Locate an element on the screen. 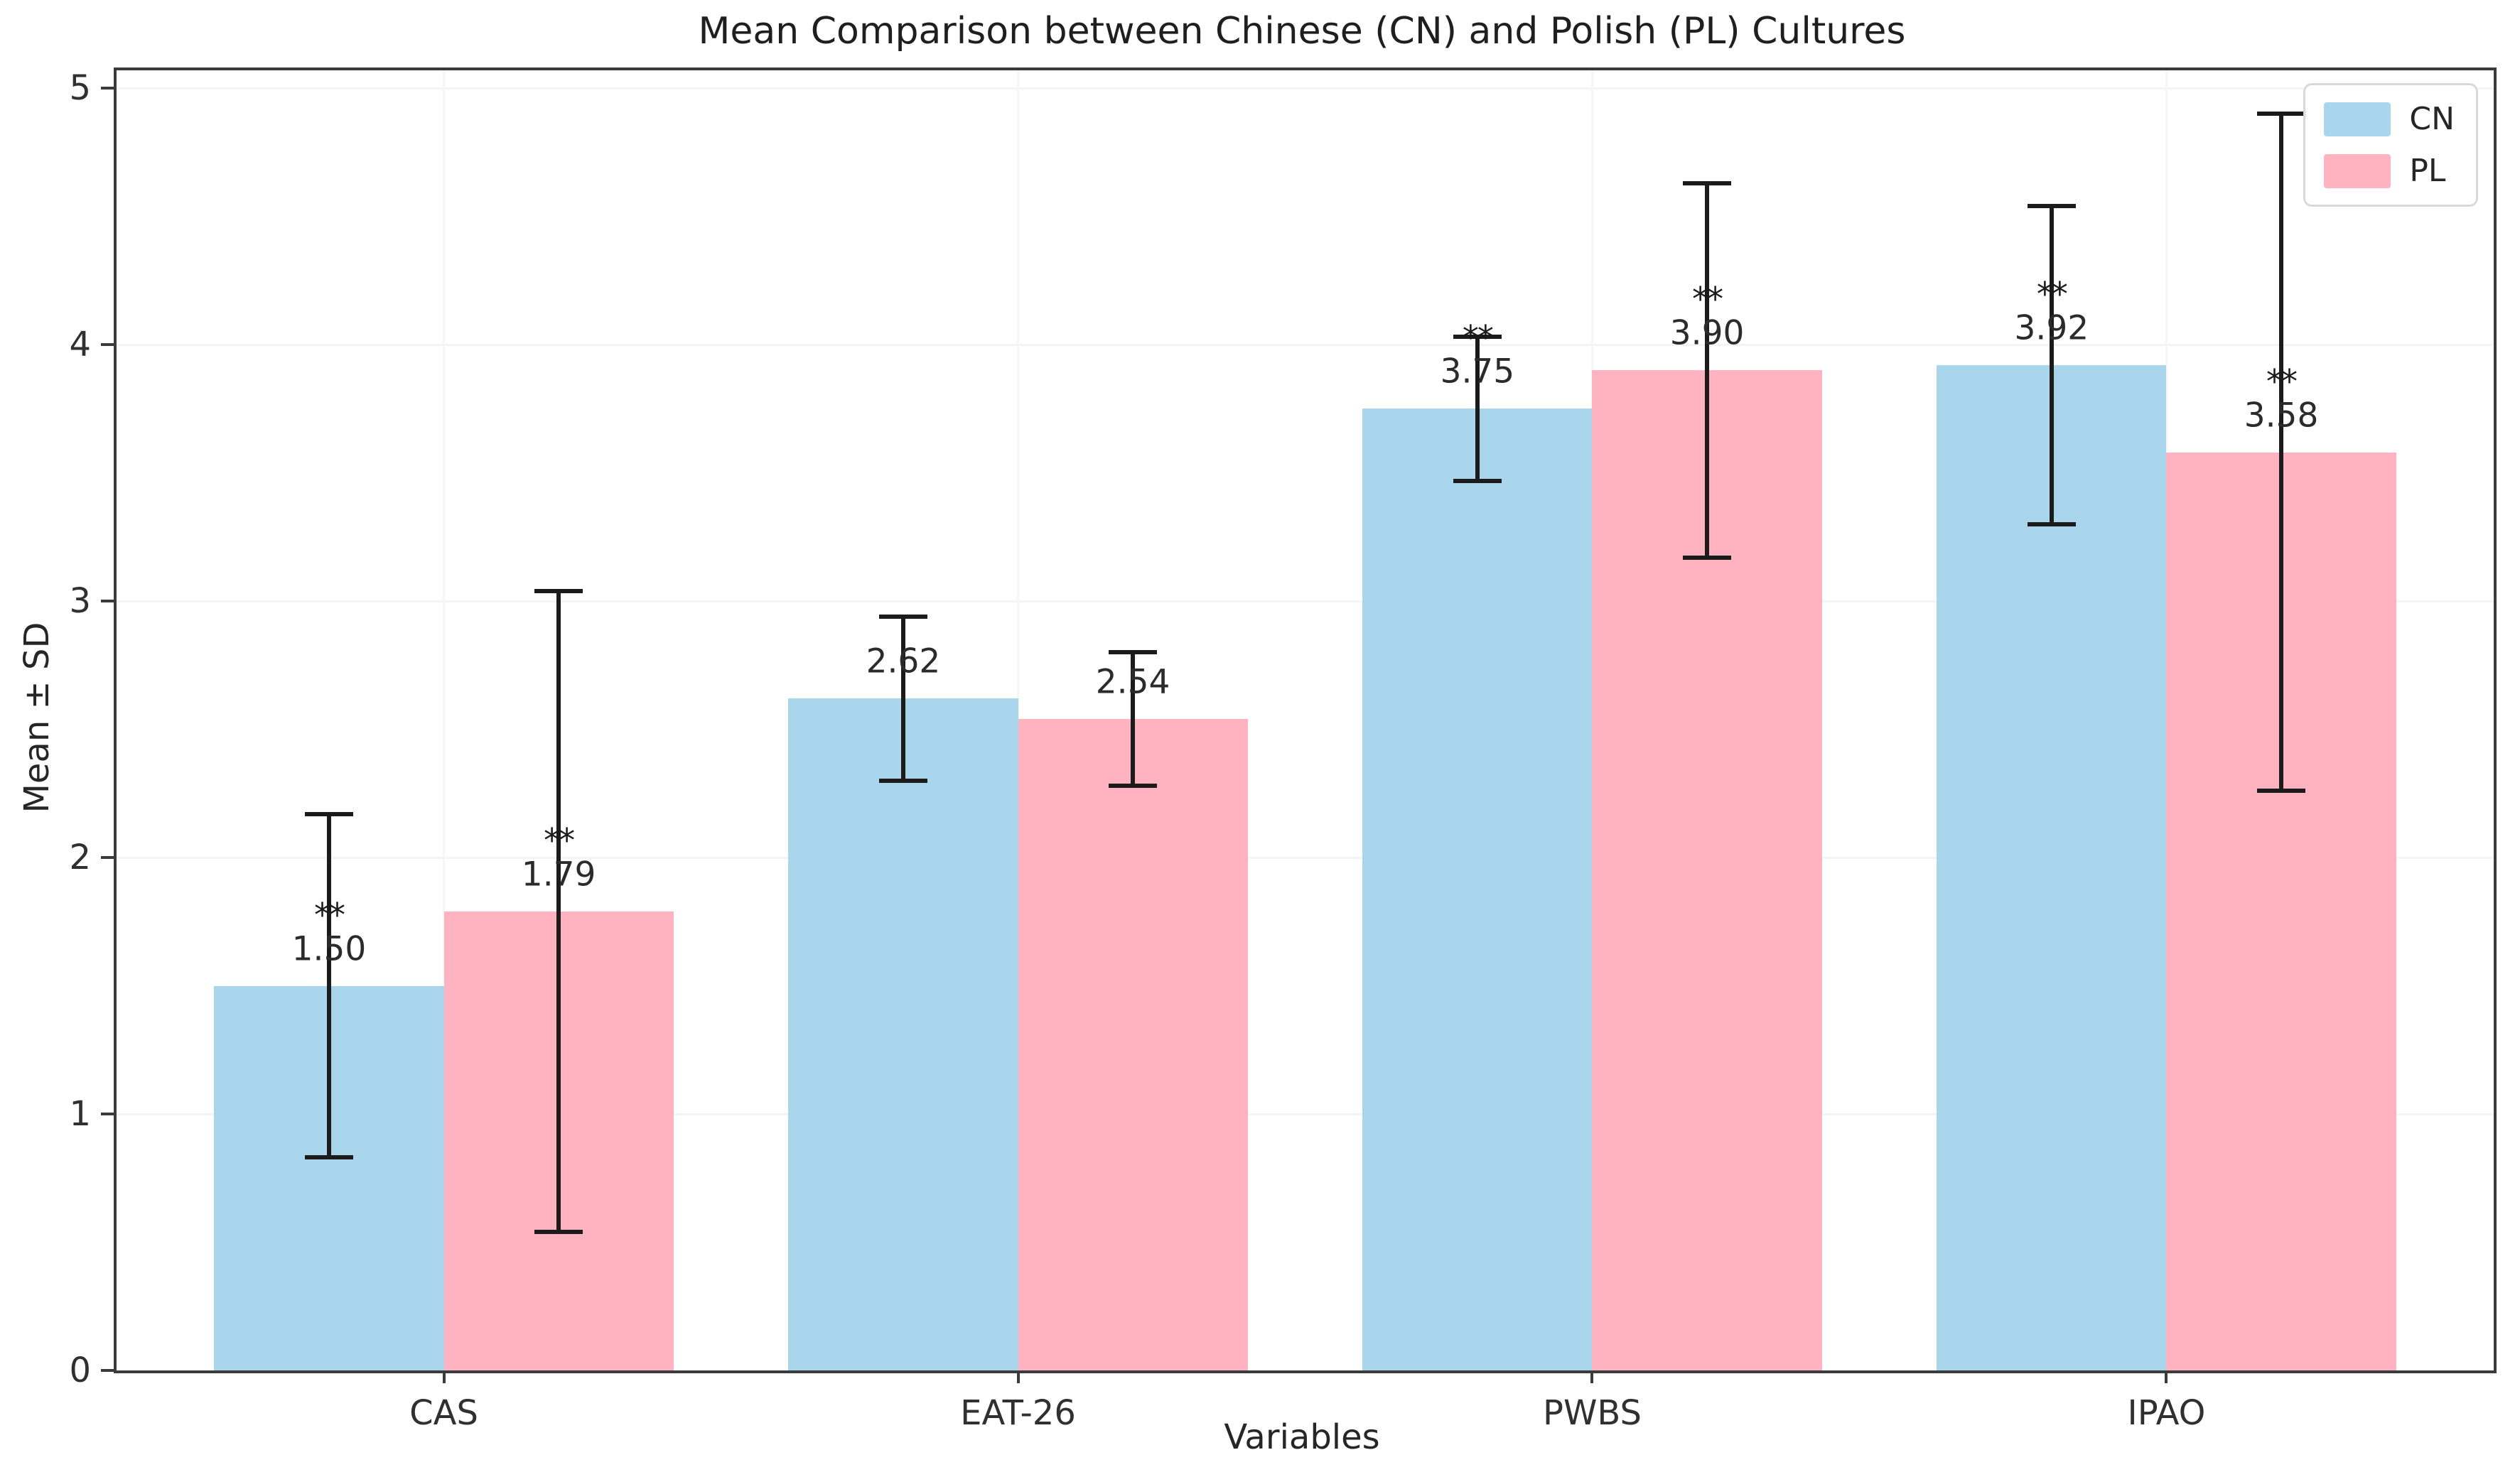  x-tick-label-pwbs: PWBS is located at coordinates (1592, 1413).